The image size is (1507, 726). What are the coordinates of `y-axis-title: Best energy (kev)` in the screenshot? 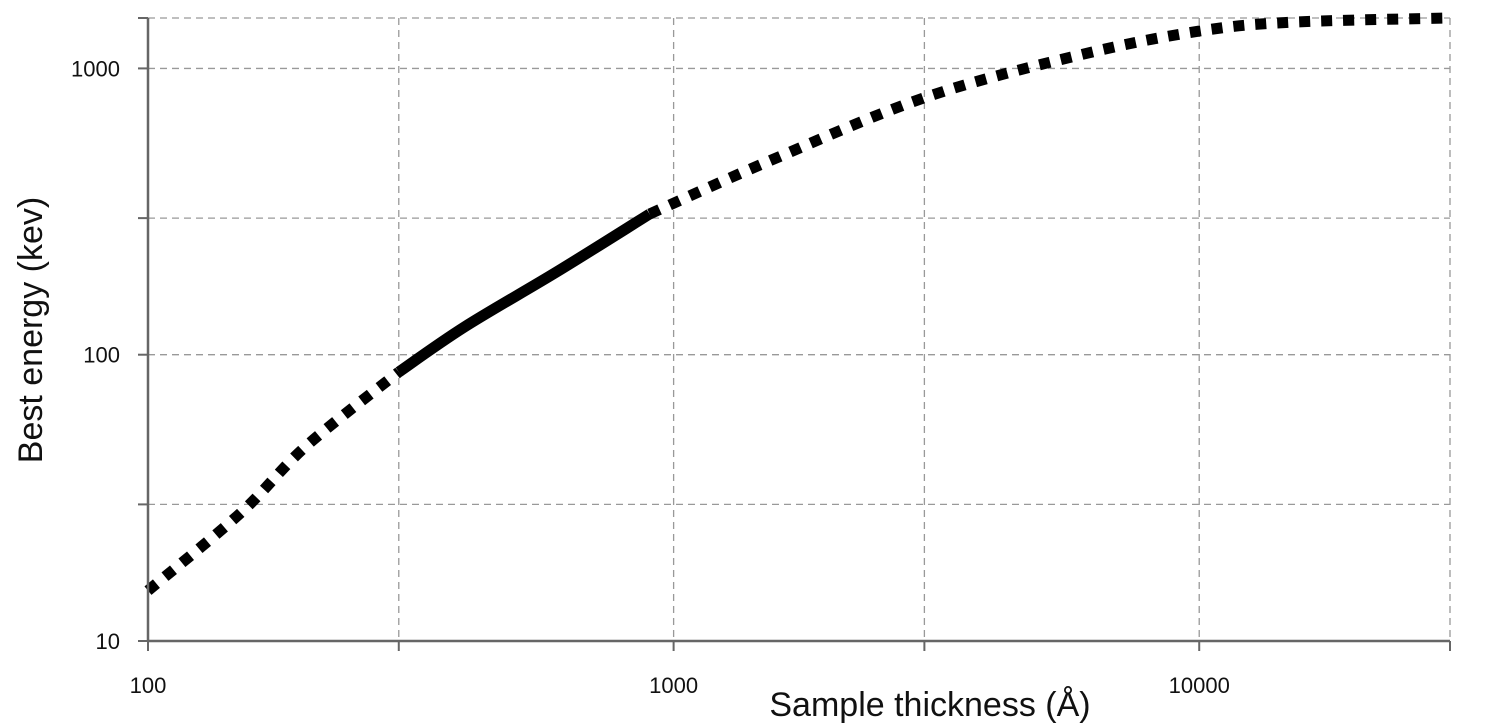 It's located at (31, 330).